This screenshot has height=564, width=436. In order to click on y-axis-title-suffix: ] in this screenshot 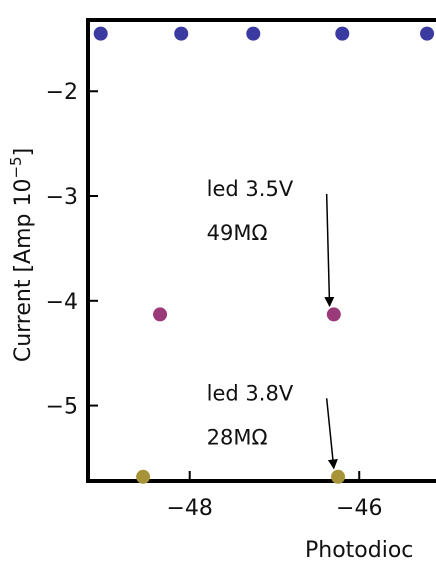, I will do `click(23, 152)`.